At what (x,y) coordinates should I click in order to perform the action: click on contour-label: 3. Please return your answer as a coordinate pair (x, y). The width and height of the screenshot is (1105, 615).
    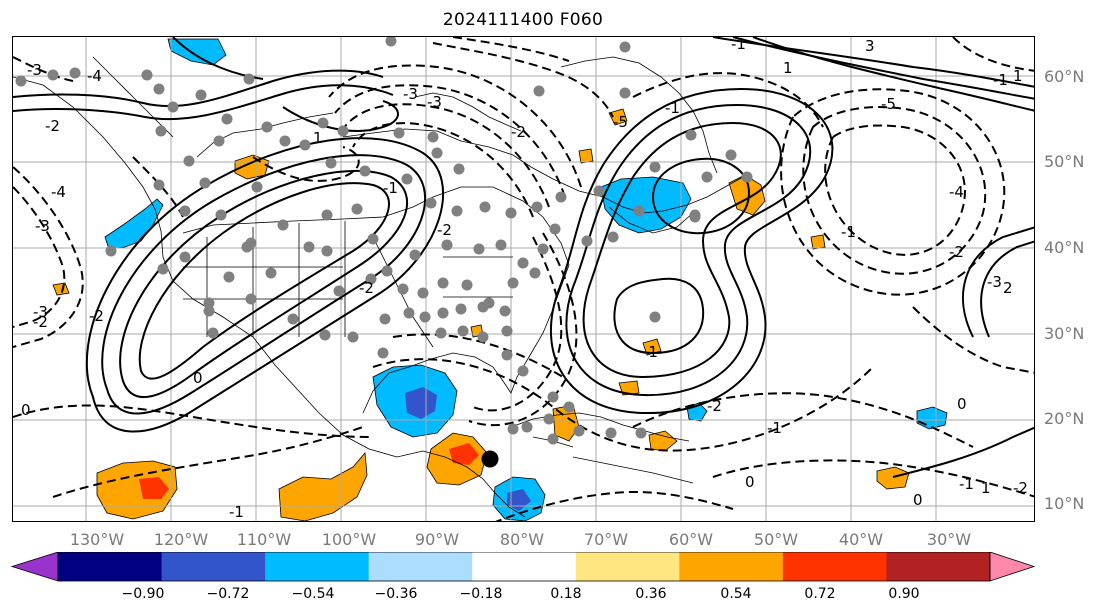
    Looking at the image, I should click on (870, 46).